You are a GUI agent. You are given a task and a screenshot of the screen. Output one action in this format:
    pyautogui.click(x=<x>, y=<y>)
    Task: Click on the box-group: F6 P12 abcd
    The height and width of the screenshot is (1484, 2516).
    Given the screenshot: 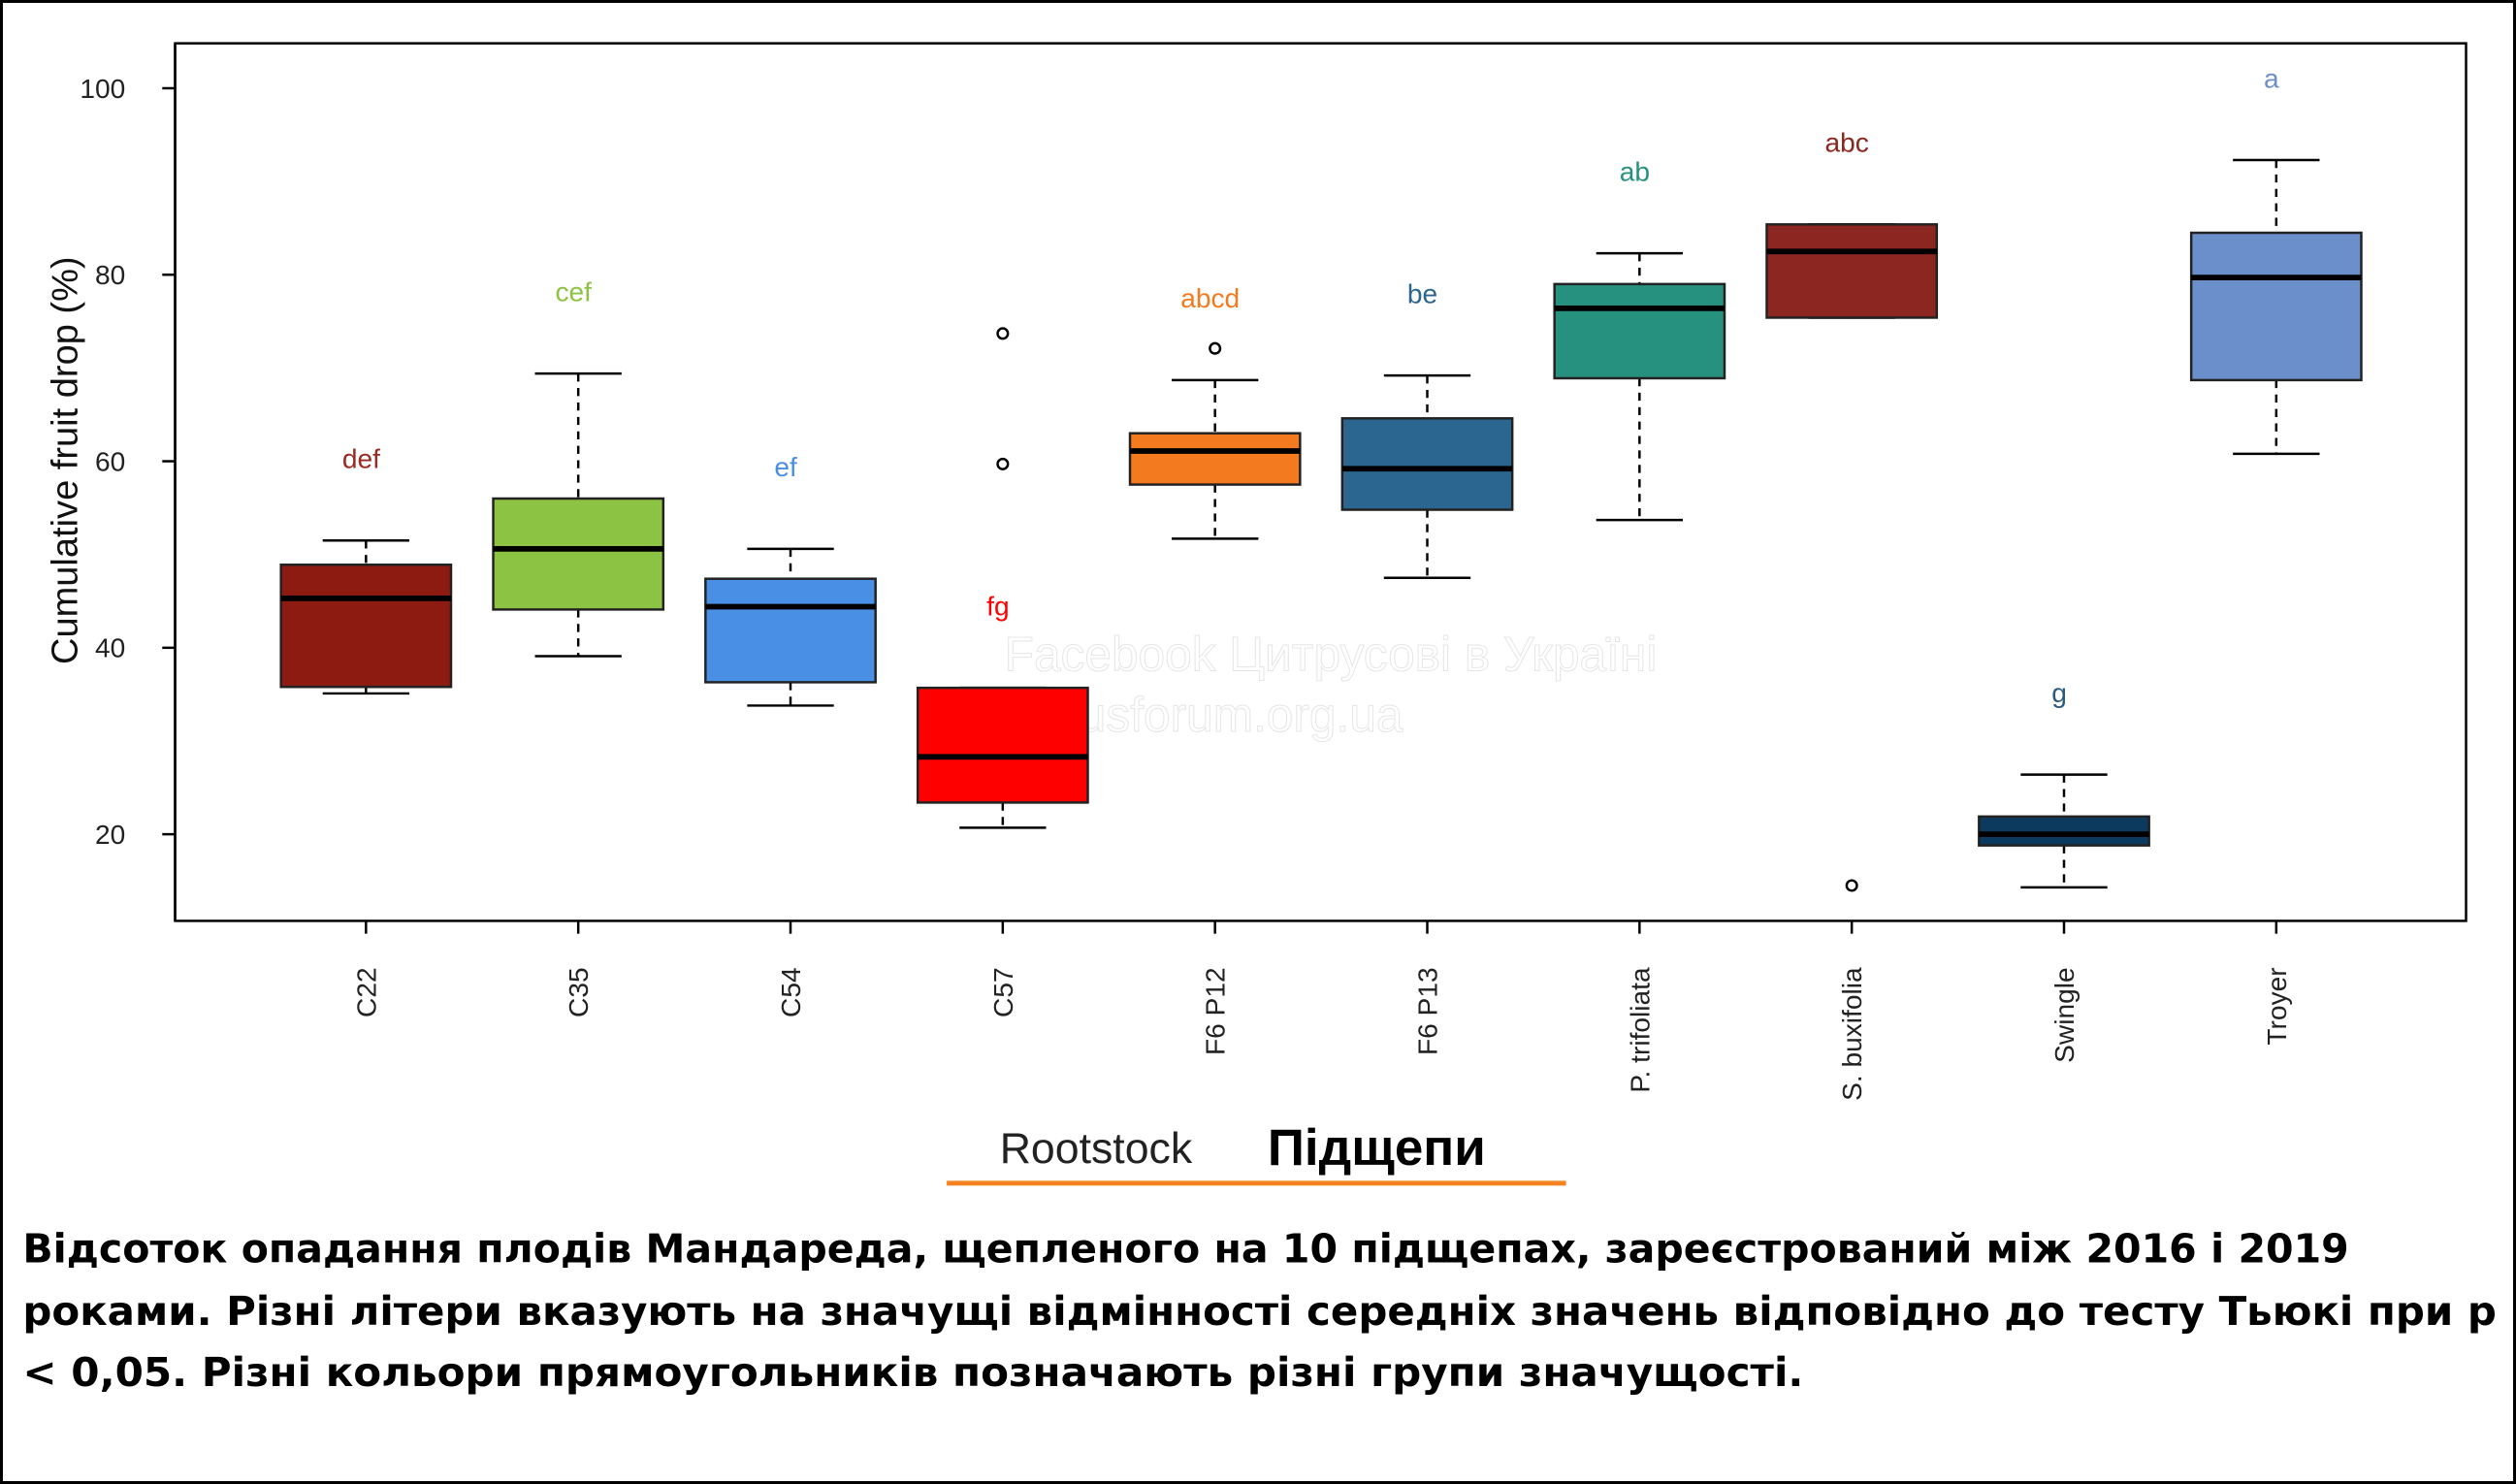 What is the action you would take?
    pyautogui.click(x=1215, y=669)
    